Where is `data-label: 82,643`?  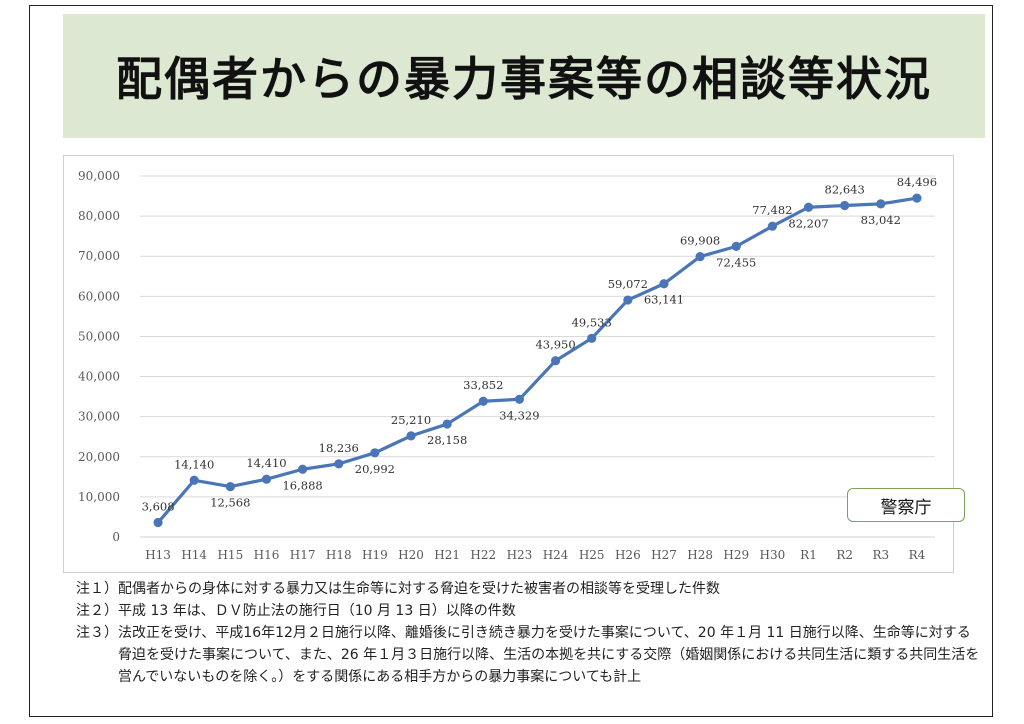 data-label: 82,643 is located at coordinates (845, 190).